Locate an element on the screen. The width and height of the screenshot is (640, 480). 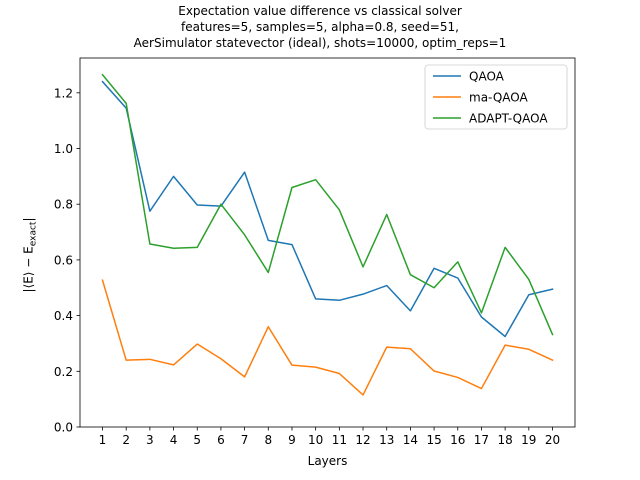
x-tick-label: 20 is located at coordinates (552, 440).